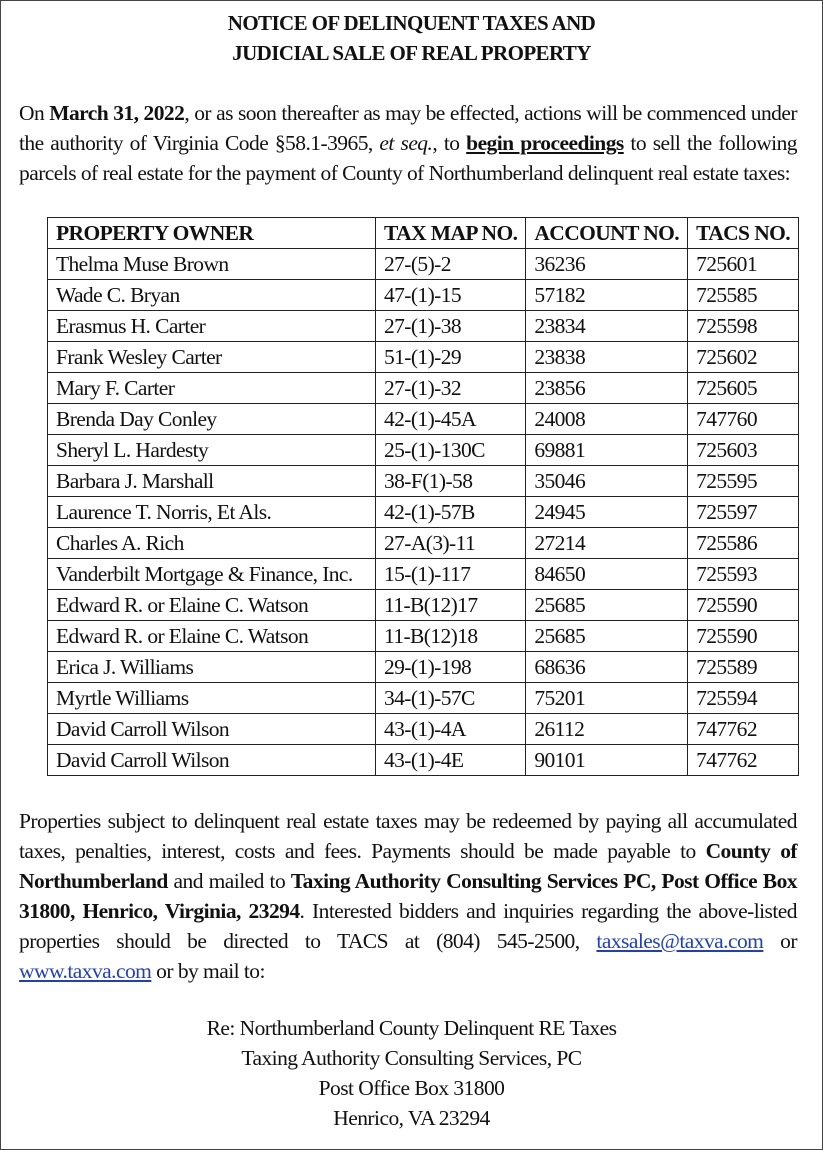 Image resolution: width=823 pixels, height=1150 pixels. What do you see at coordinates (450, 512) in the screenshot?
I see `tax-map-cell: 42-(1)-57B` at bounding box center [450, 512].